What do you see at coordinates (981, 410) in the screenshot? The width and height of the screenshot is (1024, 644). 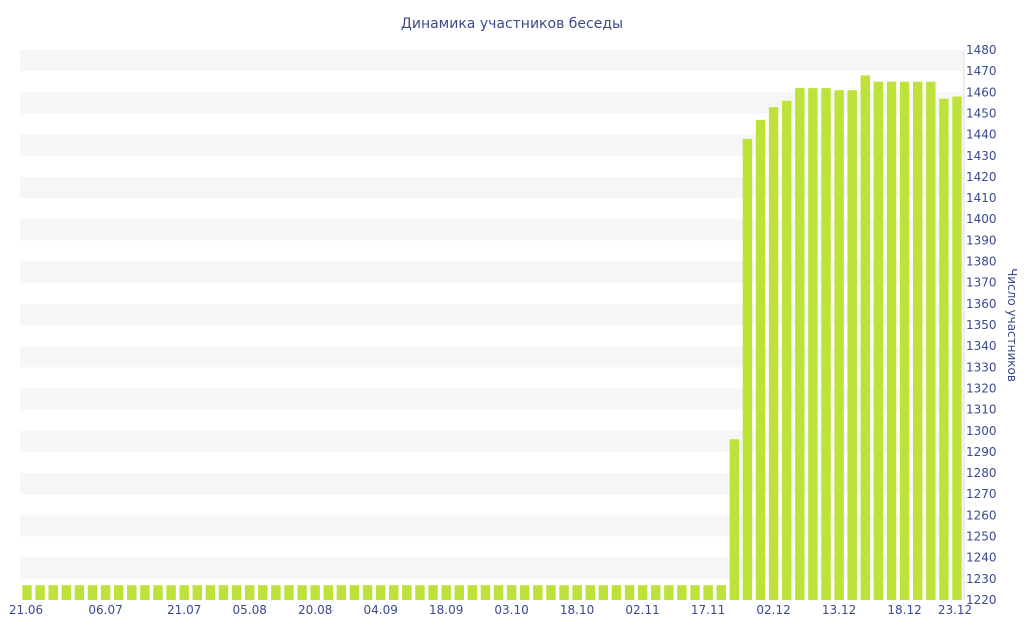 I see `y-tick-label: 1310` at bounding box center [981, 410].